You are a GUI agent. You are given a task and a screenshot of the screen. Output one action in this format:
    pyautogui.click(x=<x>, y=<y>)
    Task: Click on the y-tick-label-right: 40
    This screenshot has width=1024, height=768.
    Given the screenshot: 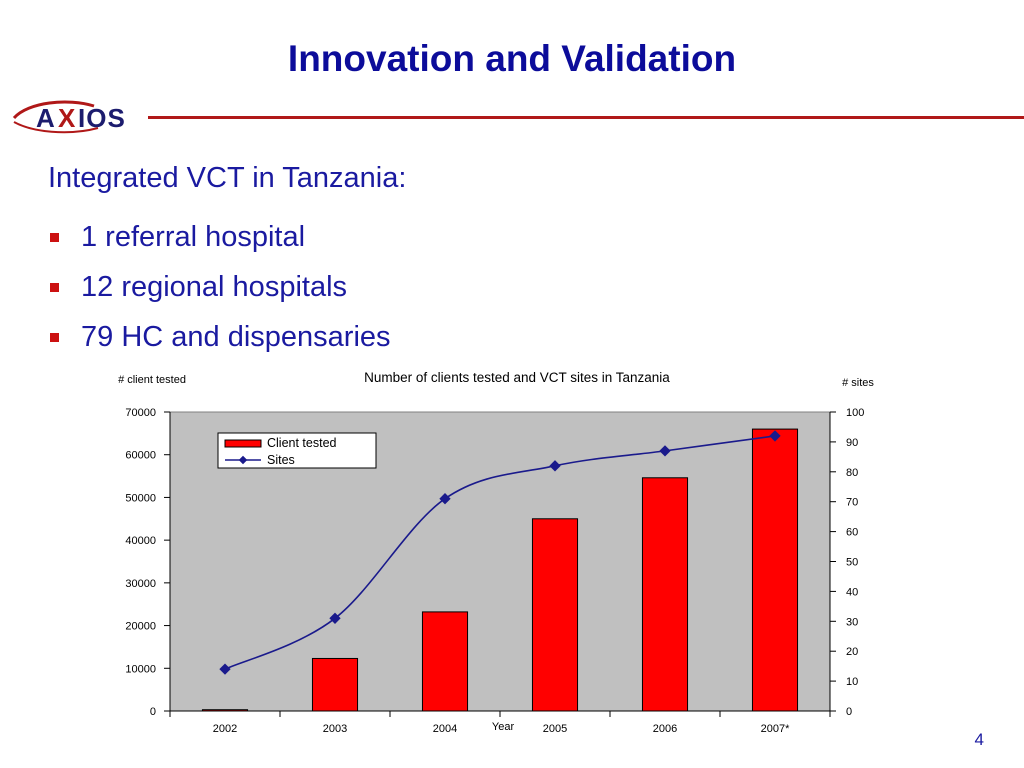 What is the action you would take?
    pyautogui.click(x=852, y=592)
    